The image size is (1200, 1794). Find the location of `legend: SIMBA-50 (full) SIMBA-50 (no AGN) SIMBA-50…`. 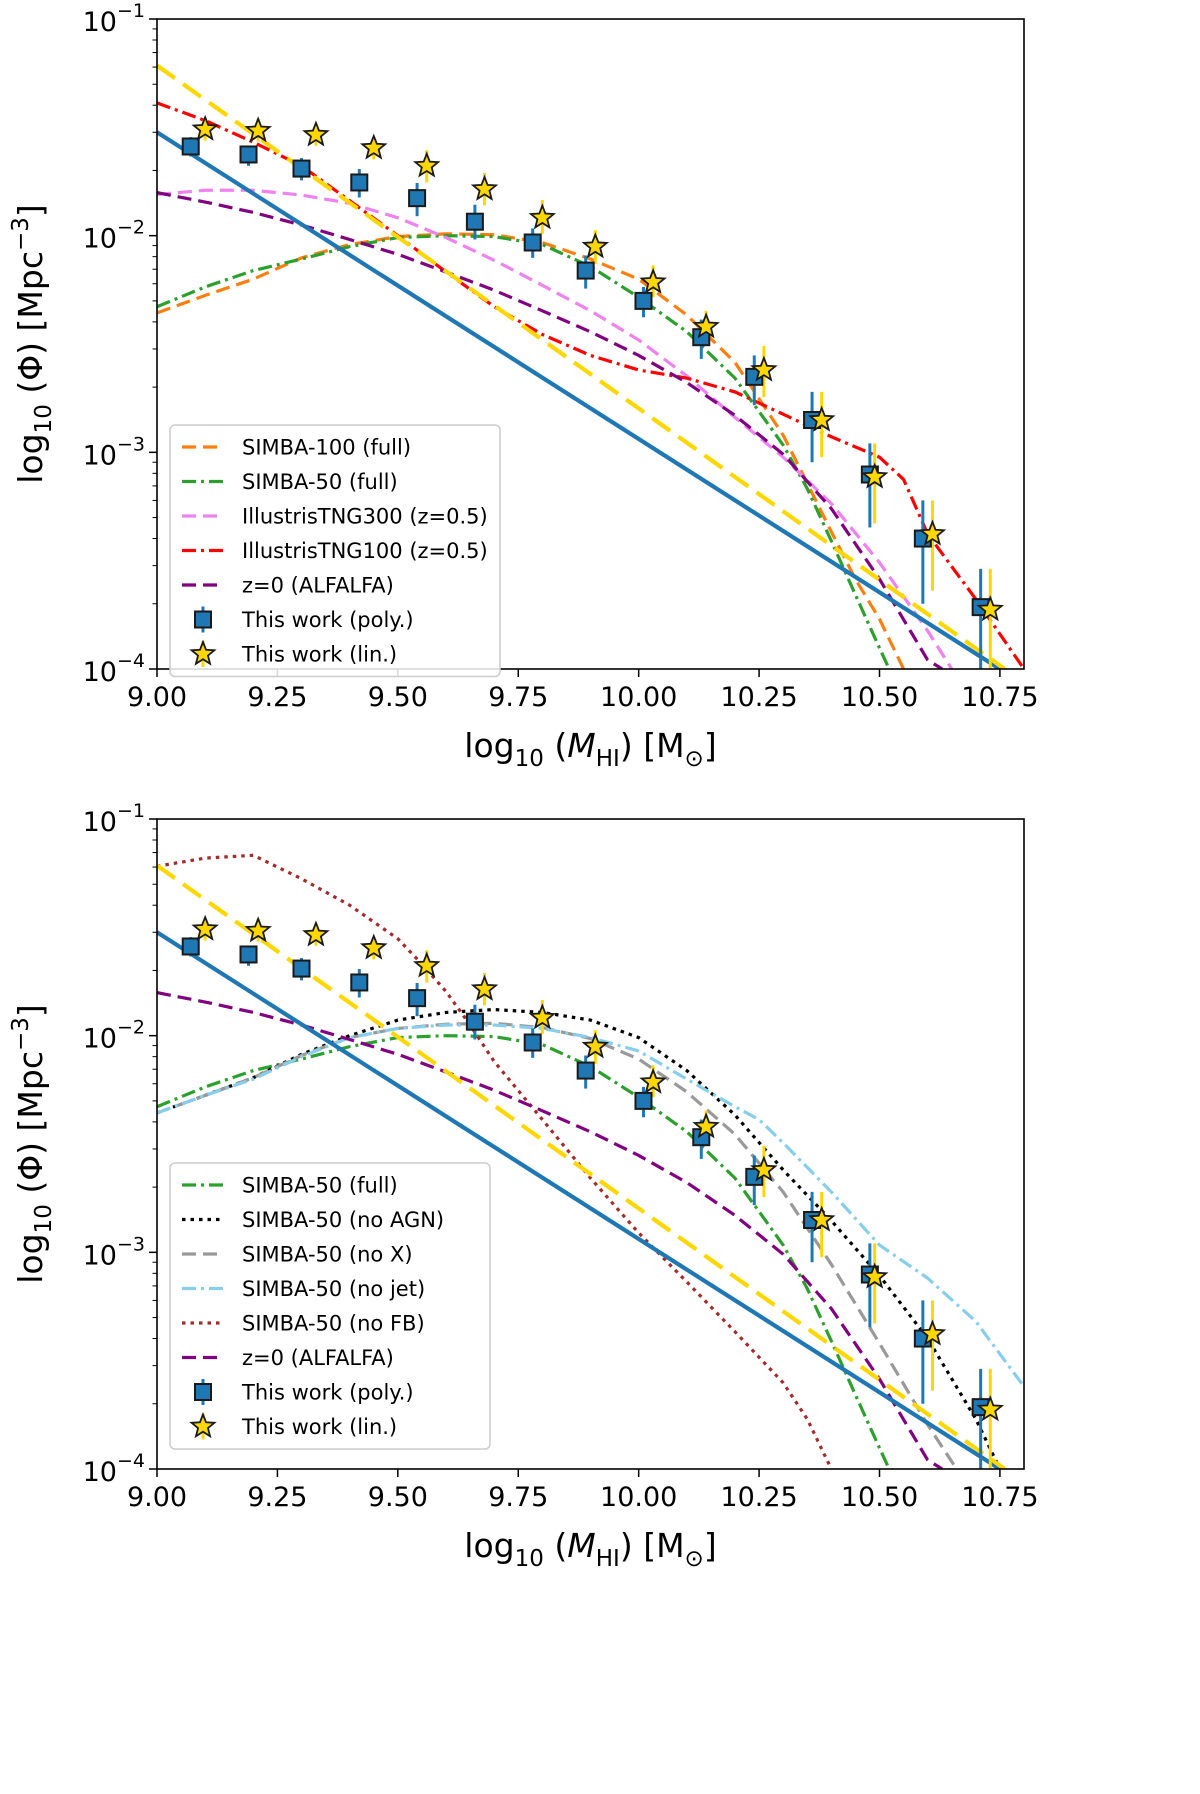

legend: SIMBA-50 (full) SIMBA-50 (no AGN) SIMBA-50… is located at coordinates (330, 1306).